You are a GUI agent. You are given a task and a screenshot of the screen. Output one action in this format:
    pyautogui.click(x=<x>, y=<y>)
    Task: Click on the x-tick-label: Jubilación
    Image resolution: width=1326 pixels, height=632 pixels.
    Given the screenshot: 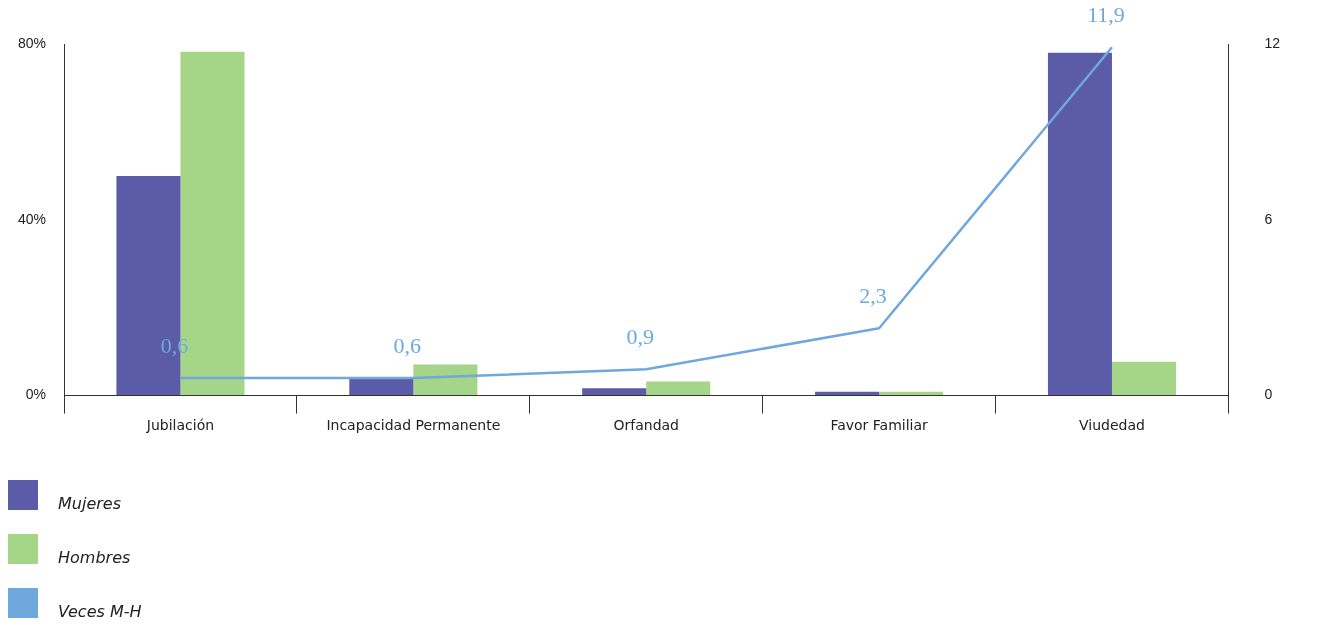 What is the action you would take?
    pyautogui.click(x=180, y=424)
    